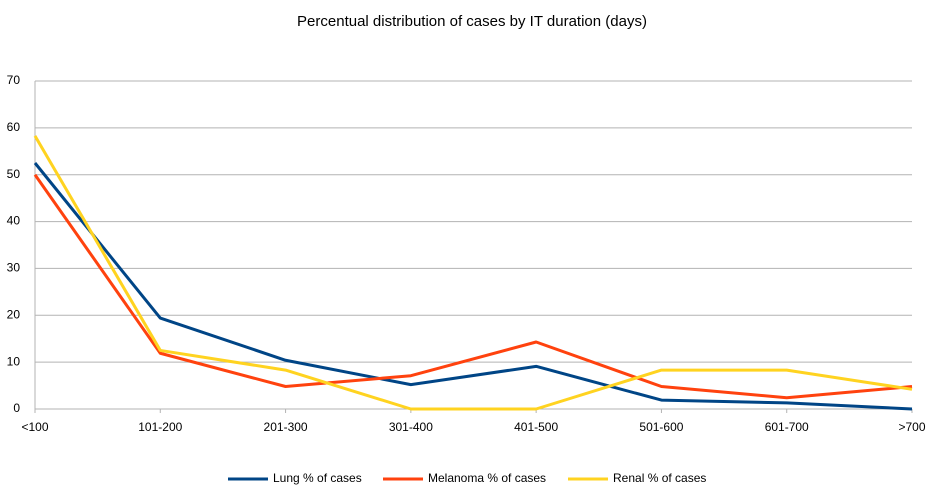 The width and height of the screenshot is (930, 488). Describe the element at coordinates (787, 427) in the screenshot. I see `x-tick-label: 601-700` at that location.